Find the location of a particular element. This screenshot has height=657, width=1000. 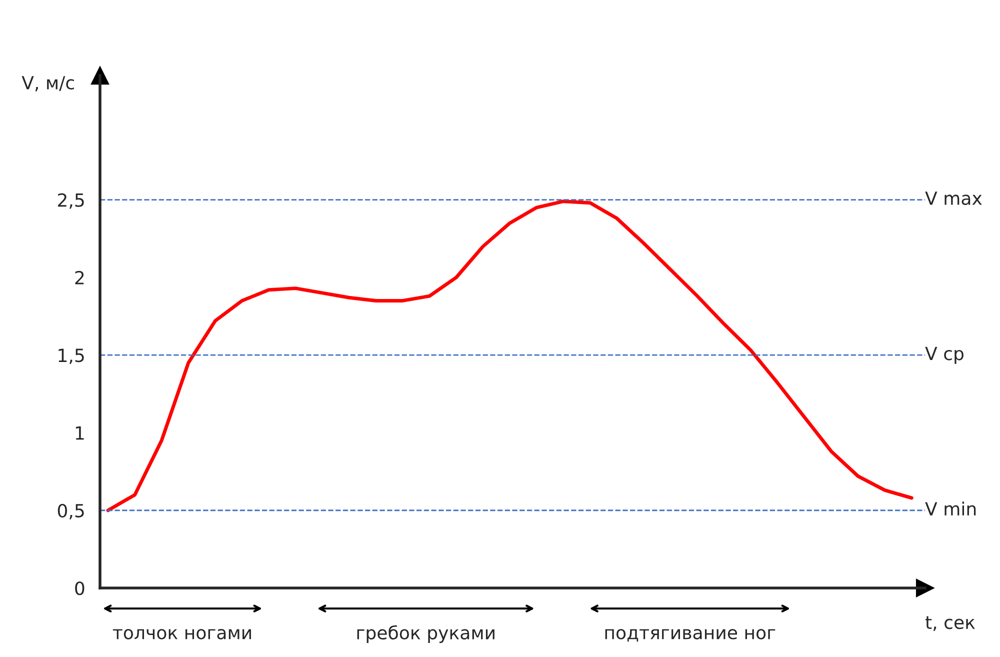

text: толчок ногами is located at coordinates (181, 634).